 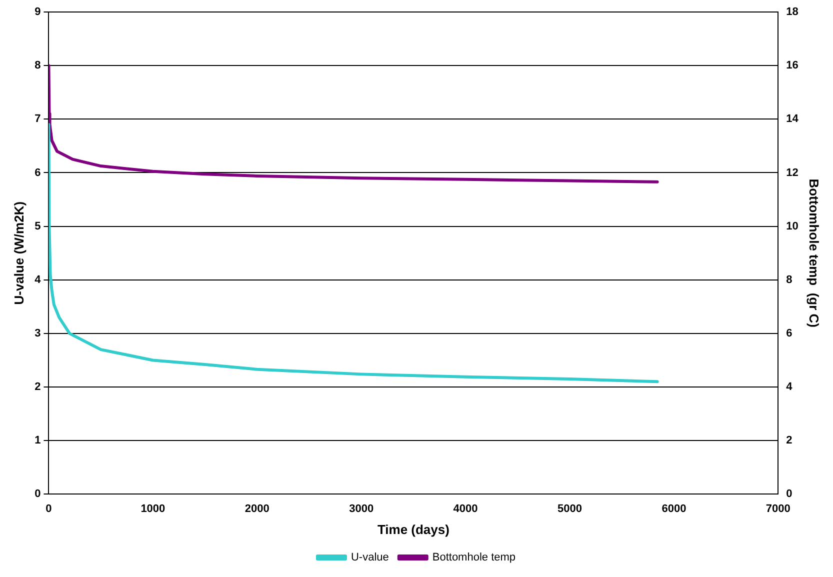 What do you see at coordinates (789, 280) in the screenshot?
I see `y2-tick-label: 8` at bounding box center [789, 280].